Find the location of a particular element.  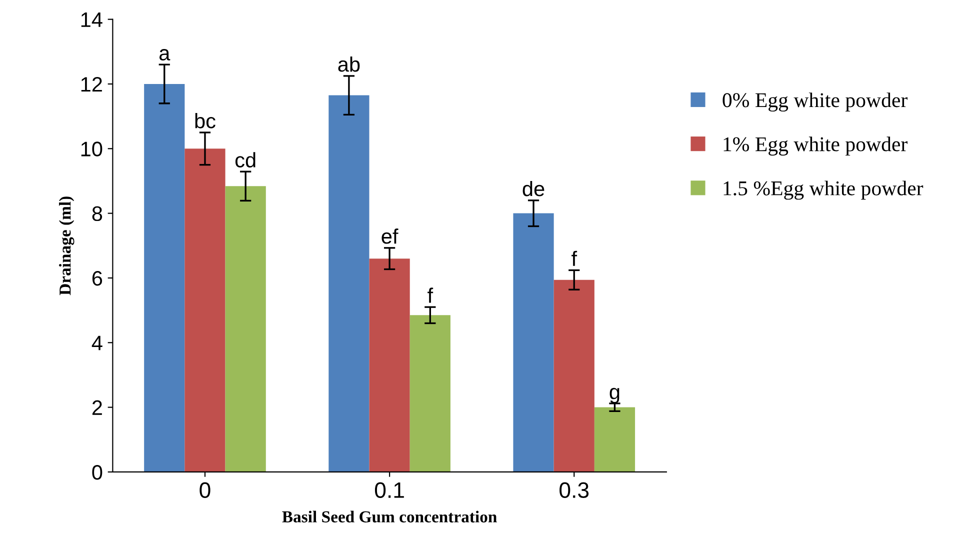

x-tick-label: 0 is located at coordinates (205, 490).